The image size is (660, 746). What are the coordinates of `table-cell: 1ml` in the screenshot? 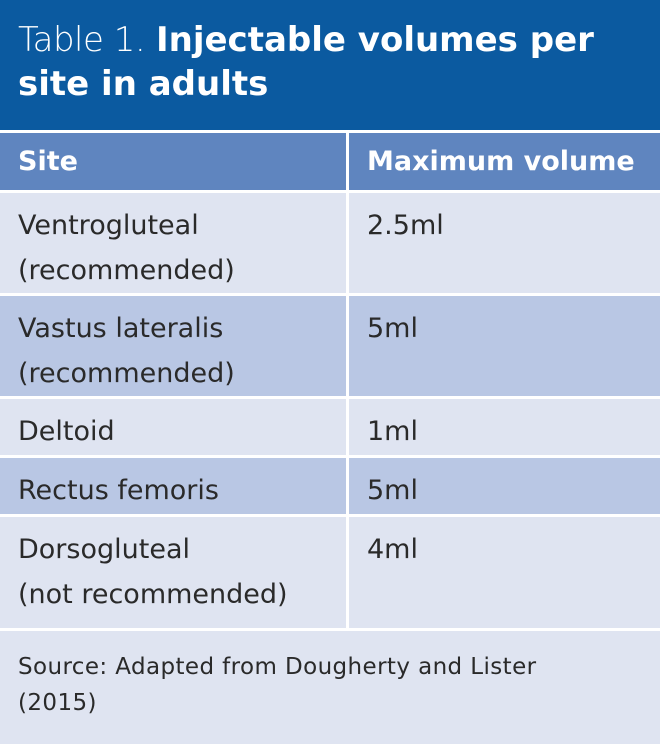 It's located at (504, 427).